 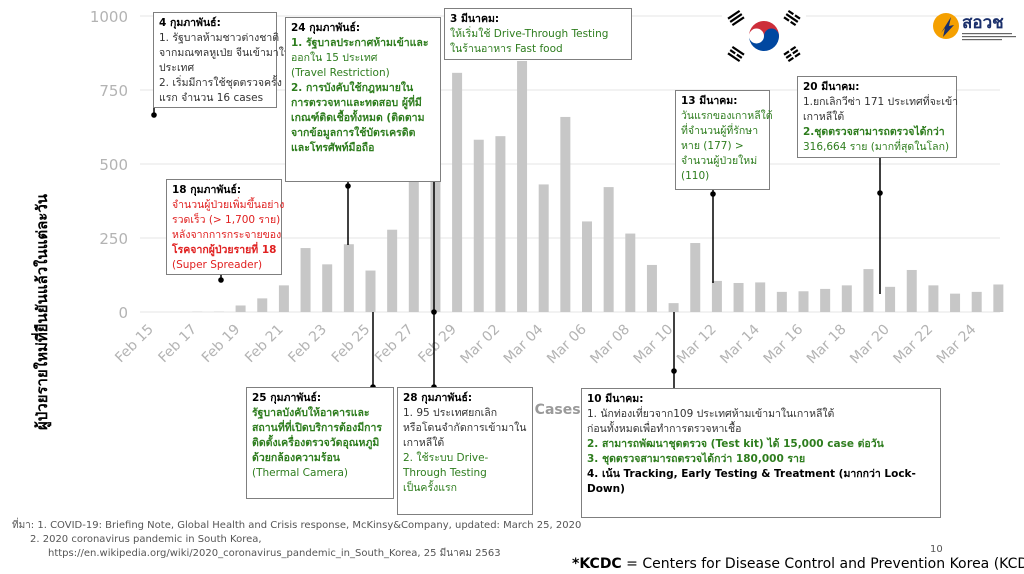 What do you see at coordinates (610, 345) in the screenshot?
I see `x-tick-label: Mar 08` at bounding box center [610, 345].